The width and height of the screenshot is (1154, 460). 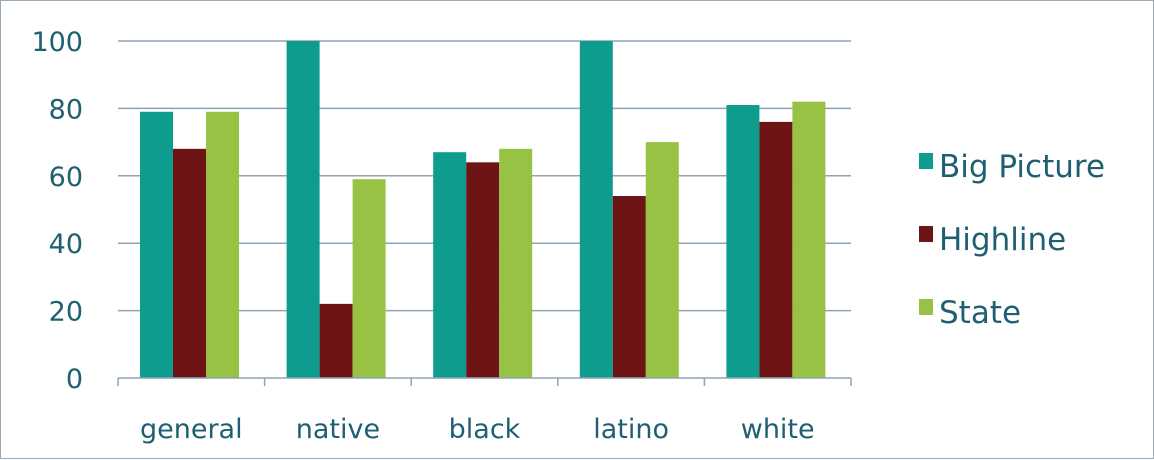 What do you see at coordinates (809, 239) in the screenshot?
I see `bar-white-state` at bounding box center [809, 239].